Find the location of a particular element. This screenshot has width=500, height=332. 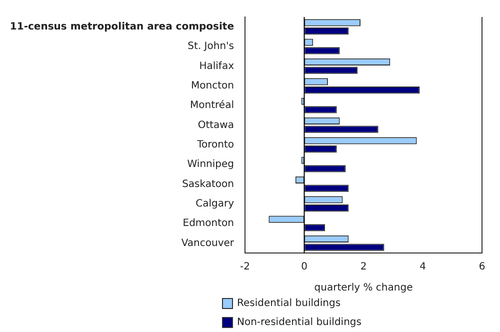

y-tick-label: Montréal is located at coordinates (212, 106).